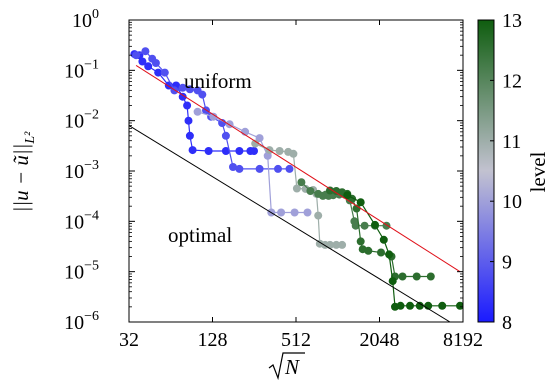 Image resolution: width=554 pixels, height=386 pixels. I want to click on optimal-label: optimal, so click(200, 235).